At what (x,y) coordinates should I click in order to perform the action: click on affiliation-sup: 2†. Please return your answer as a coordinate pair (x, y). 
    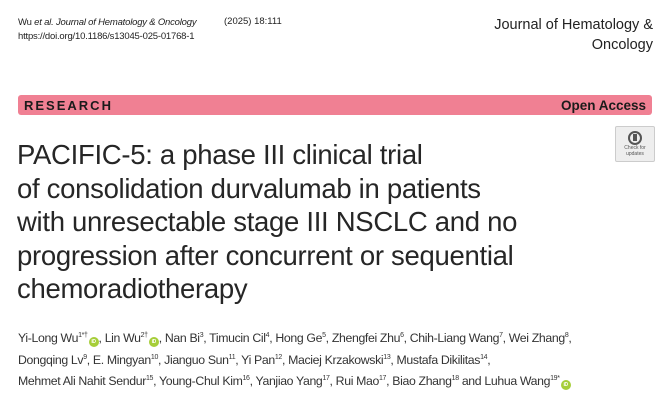
    Looking at the image, I should click on (144, 335).